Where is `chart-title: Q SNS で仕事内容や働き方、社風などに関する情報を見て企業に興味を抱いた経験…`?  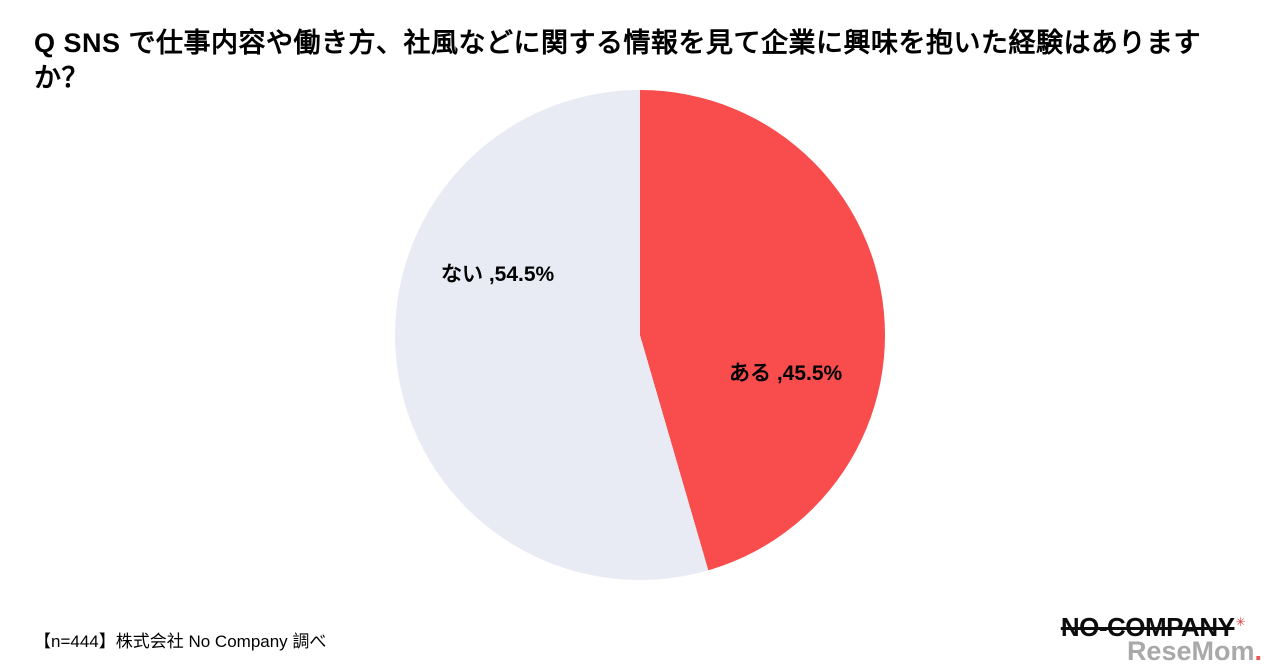 chart-title: Q SNS で仕事内容や働き方、社風などに関する情報を見て企業に興味を抱いた経験… is located at coordinates (618, 61).